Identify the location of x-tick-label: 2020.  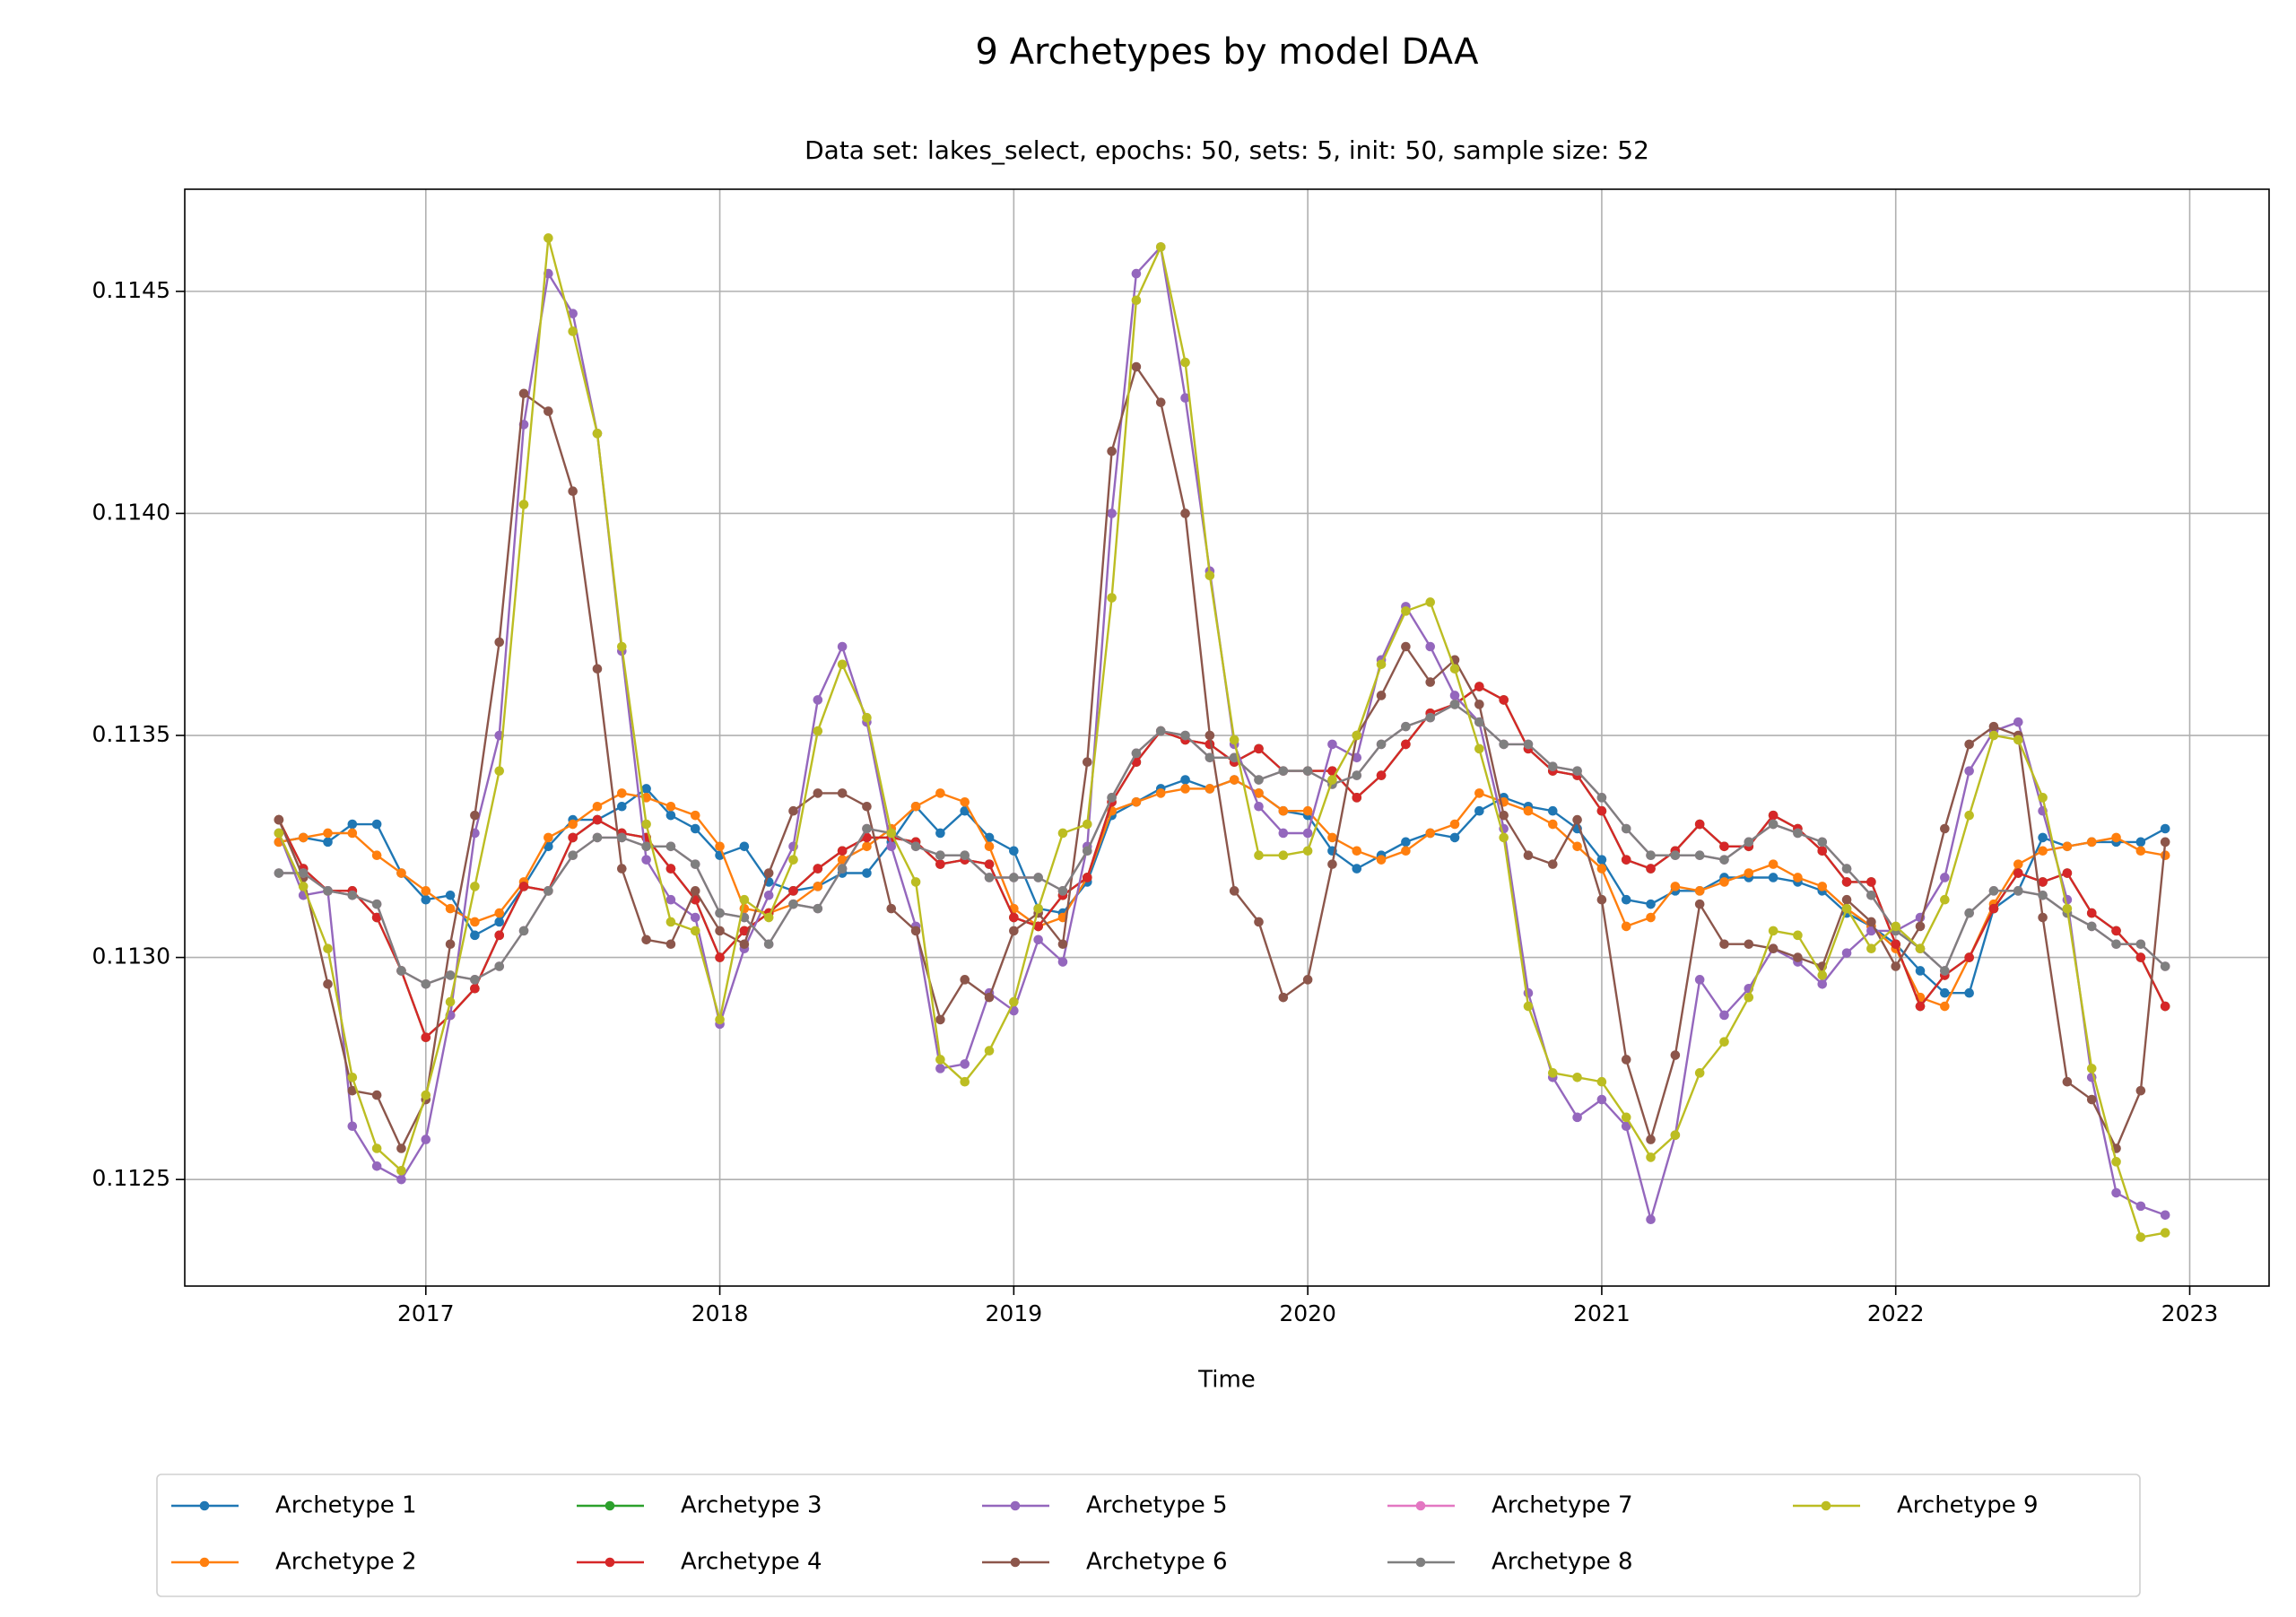
(1307, 1313).